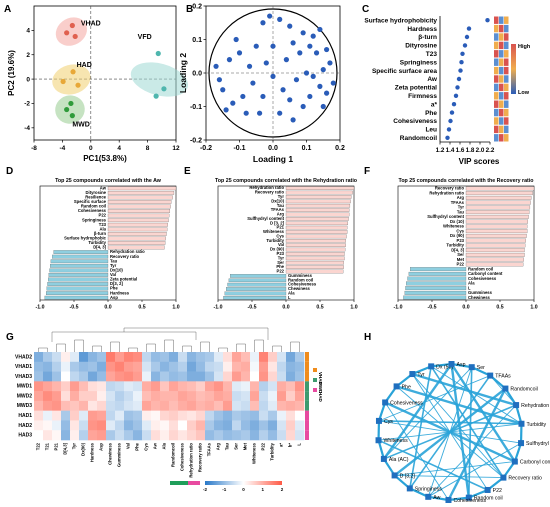 This screenshot has height=507, width=550. I want to click on bar-label: Recovery ratio, so click(125, 256).